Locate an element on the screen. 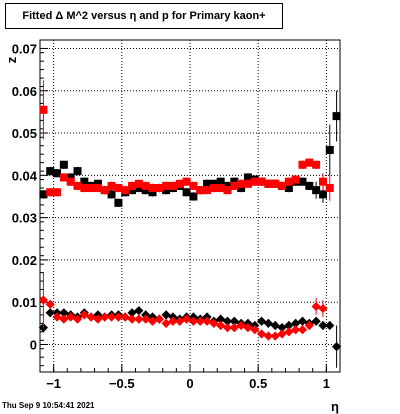  x-tick-label: 0.5 is located at coordinates (258, 383).